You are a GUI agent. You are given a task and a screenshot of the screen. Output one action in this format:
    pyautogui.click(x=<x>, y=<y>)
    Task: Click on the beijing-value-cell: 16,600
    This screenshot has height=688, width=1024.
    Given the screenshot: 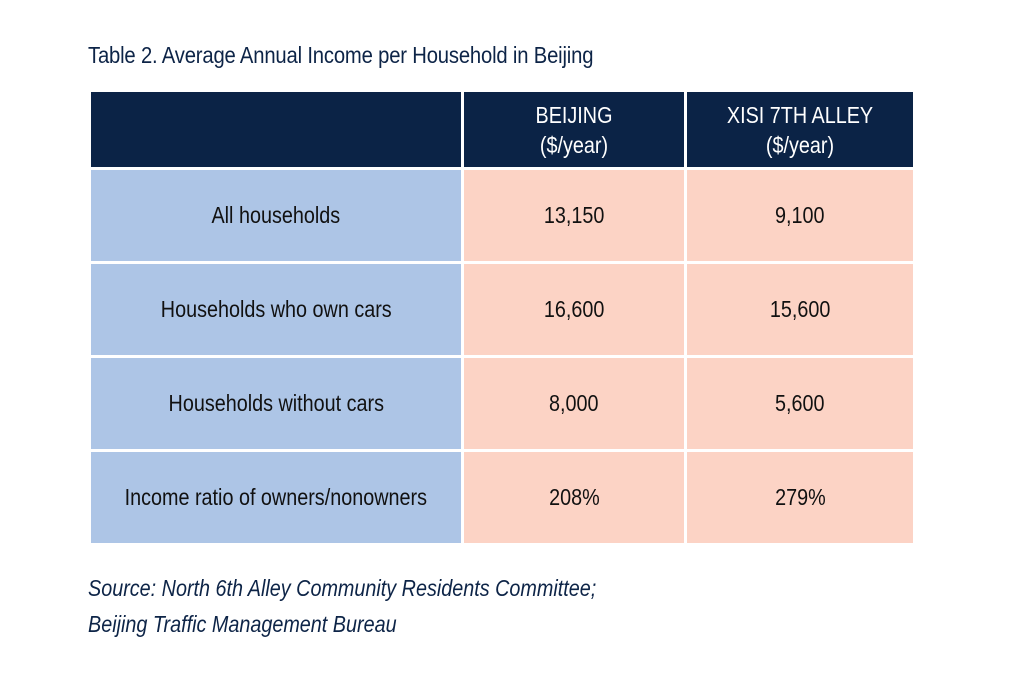 What is the action you would take?
    pyautogui.click(x=574, y=309)
    